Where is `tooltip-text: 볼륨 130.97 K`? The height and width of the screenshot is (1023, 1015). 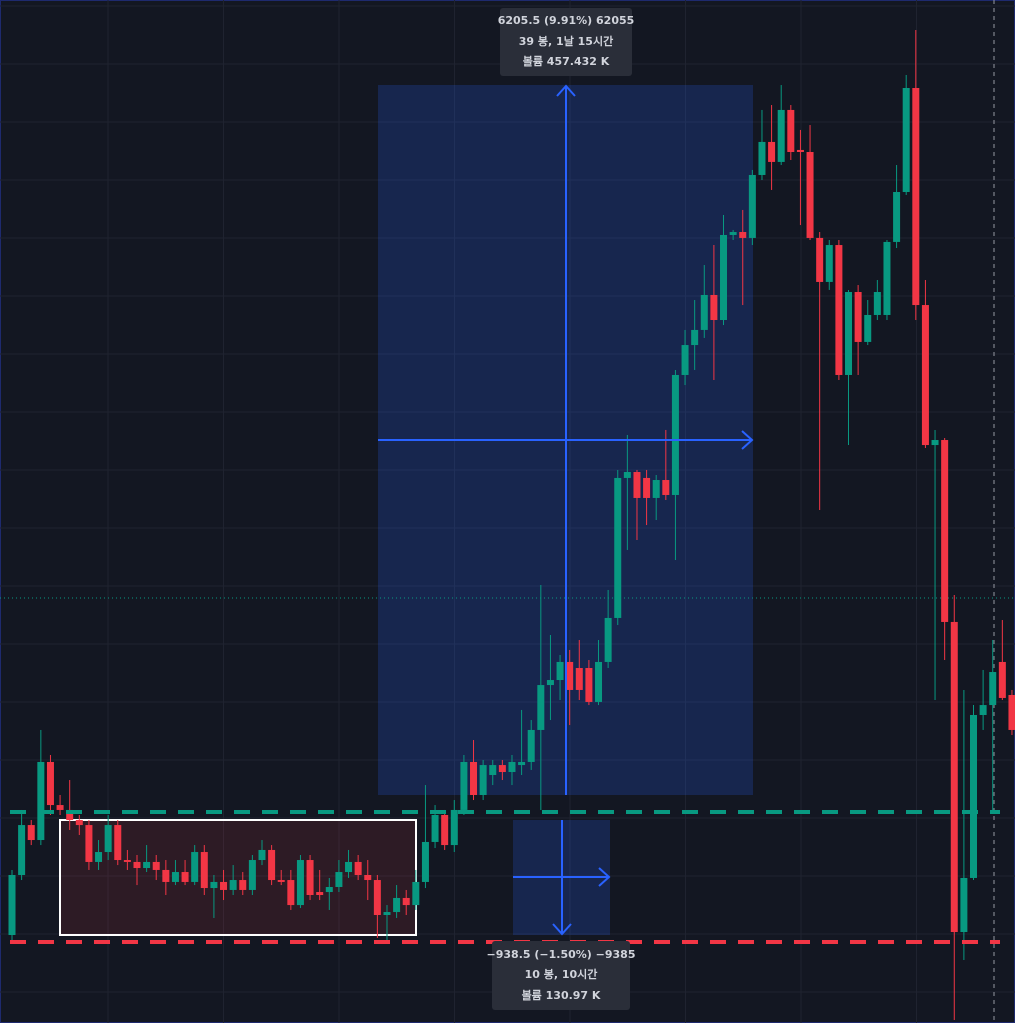
tooltip-text: 볼륨 130.97 K is located at coordinates (561, 995).